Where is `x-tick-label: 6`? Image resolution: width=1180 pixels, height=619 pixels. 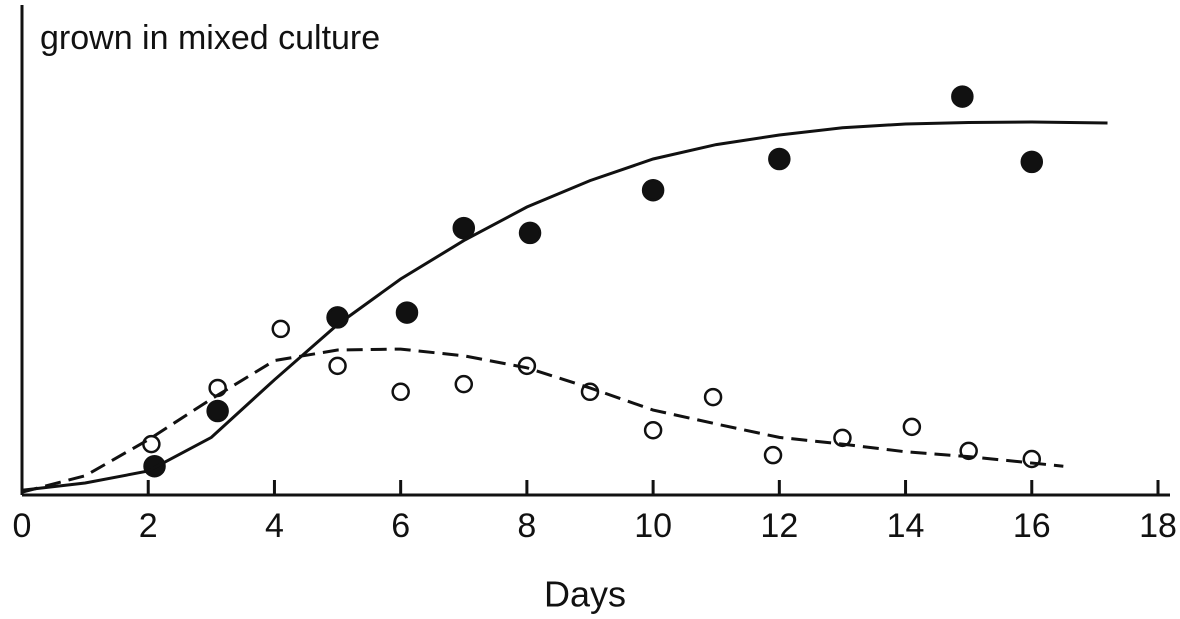 x-tick-label: 6 is located at coordinates (400, 526).